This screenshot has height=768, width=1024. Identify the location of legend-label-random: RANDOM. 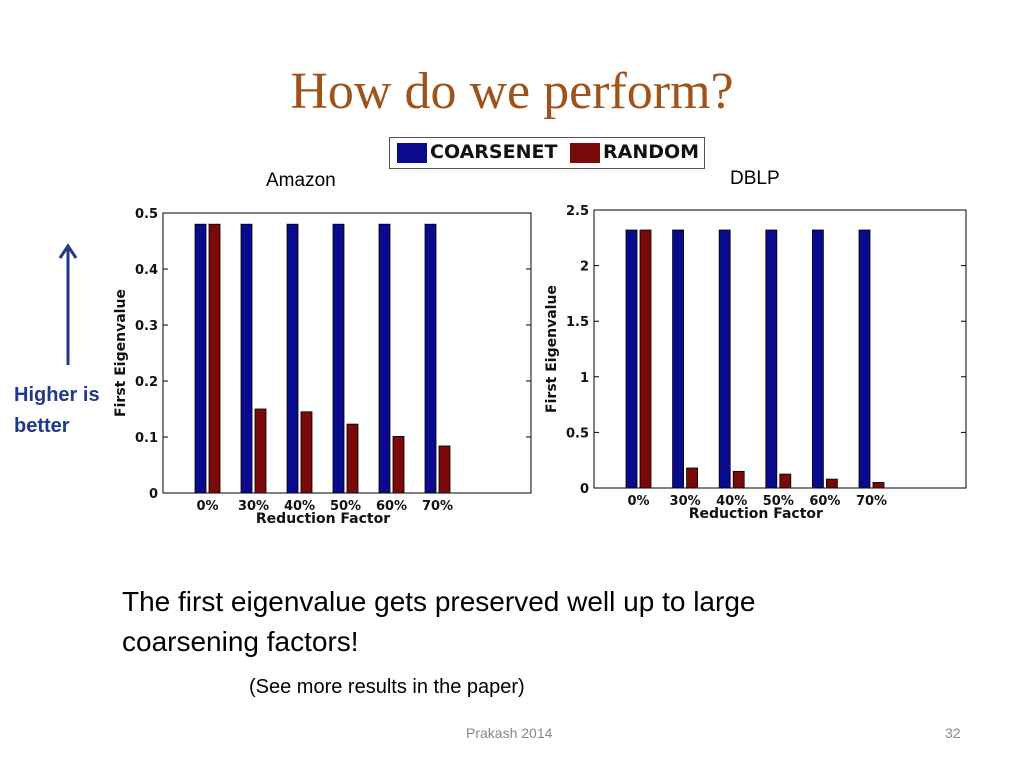
(651, 152).